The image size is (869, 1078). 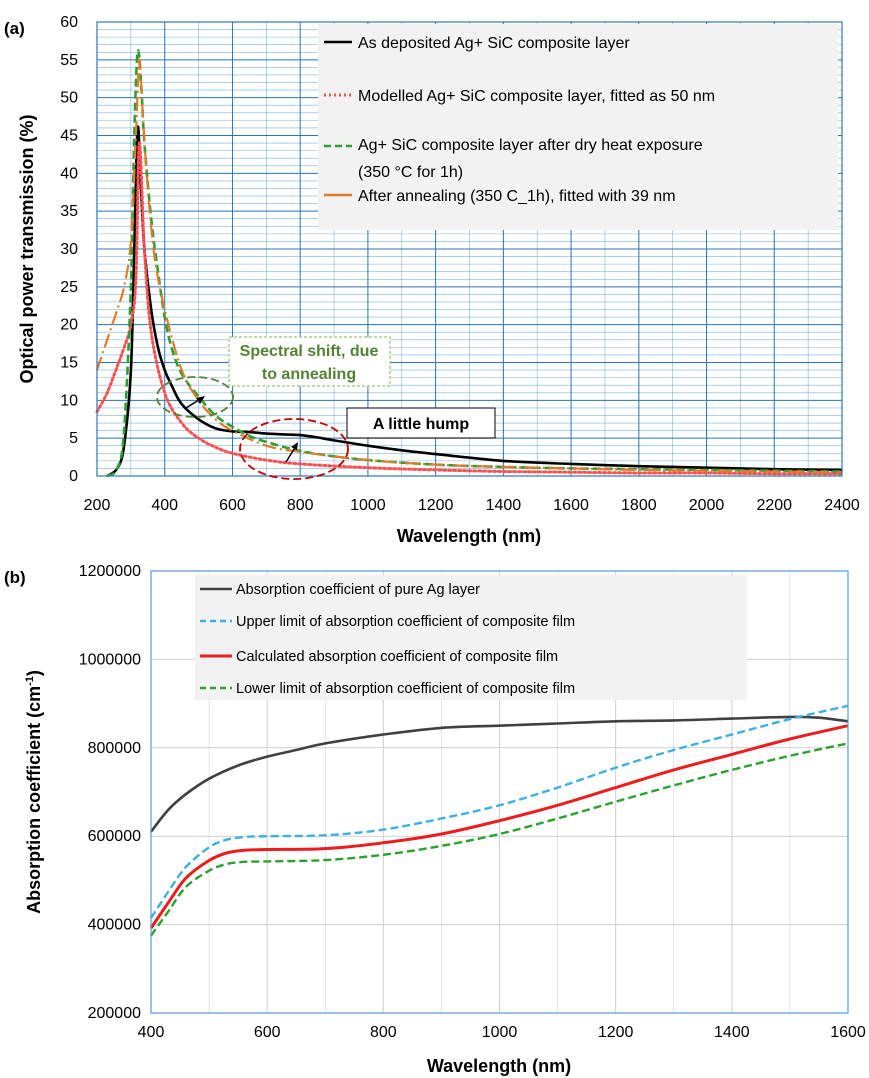 What do you see at coordinates (195, 397) in the screenshot?
I see `spectral-shift-ellipse` at bounding box center [195, 397].